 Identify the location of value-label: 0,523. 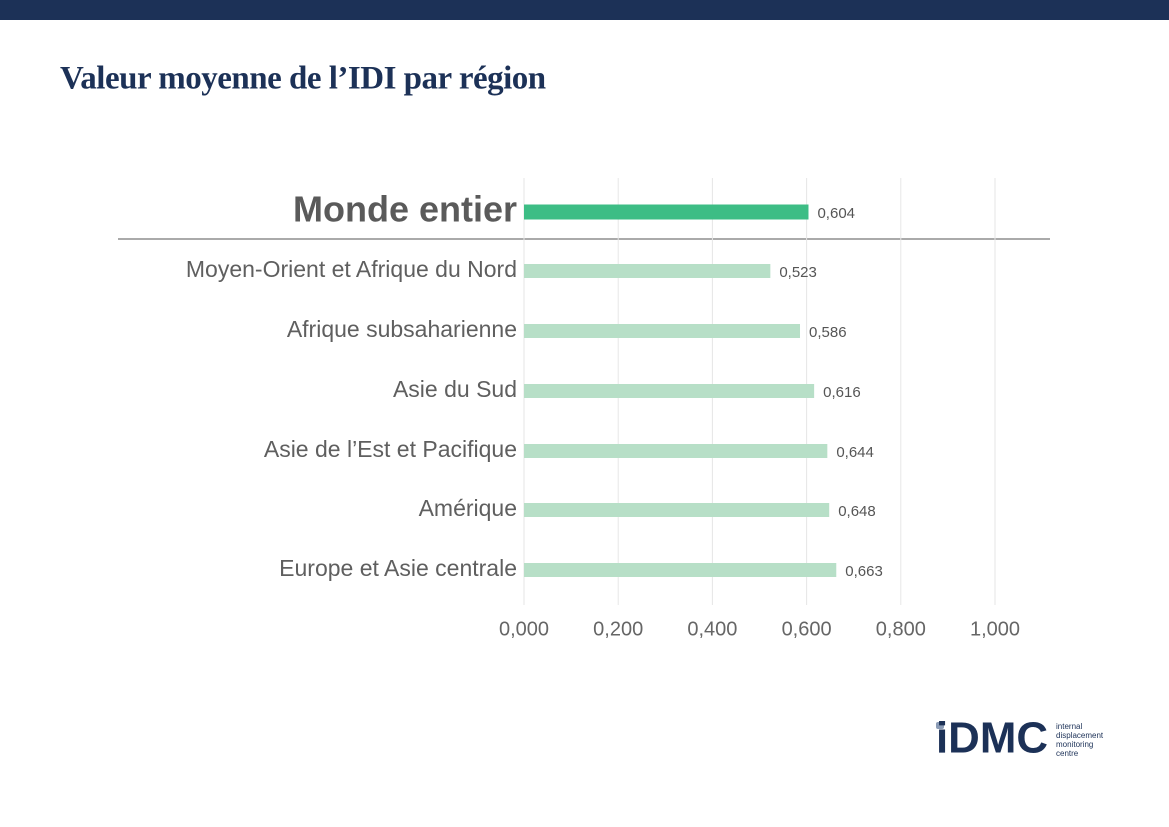
(798, 272).